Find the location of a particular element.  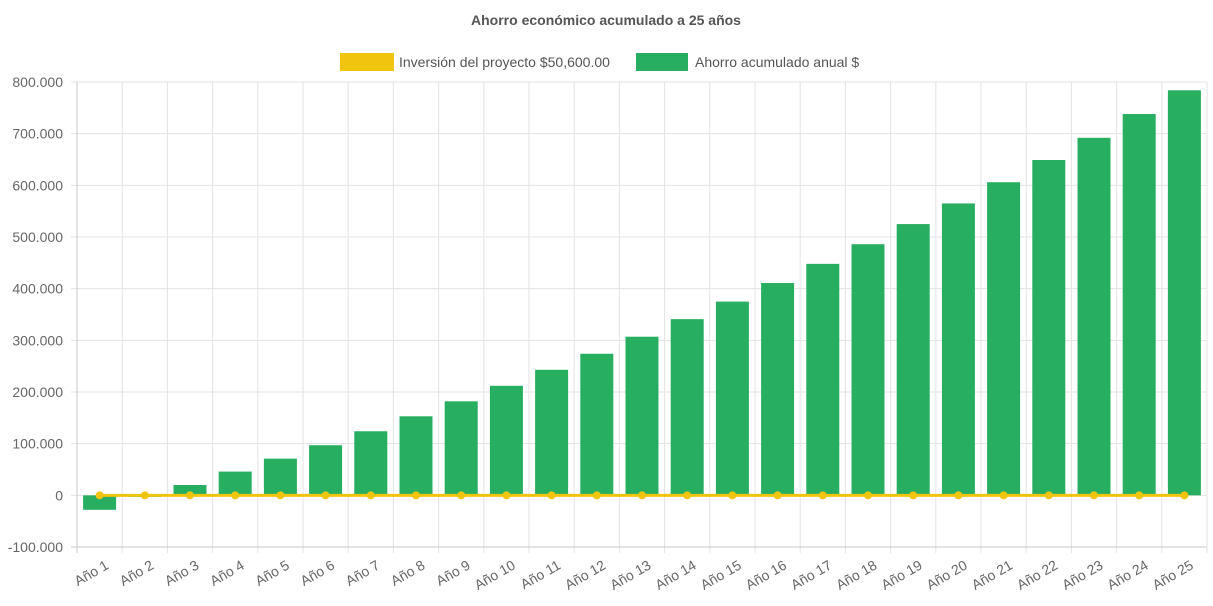

x-tick-label: Año 6 is located at coordinates (317, 573).